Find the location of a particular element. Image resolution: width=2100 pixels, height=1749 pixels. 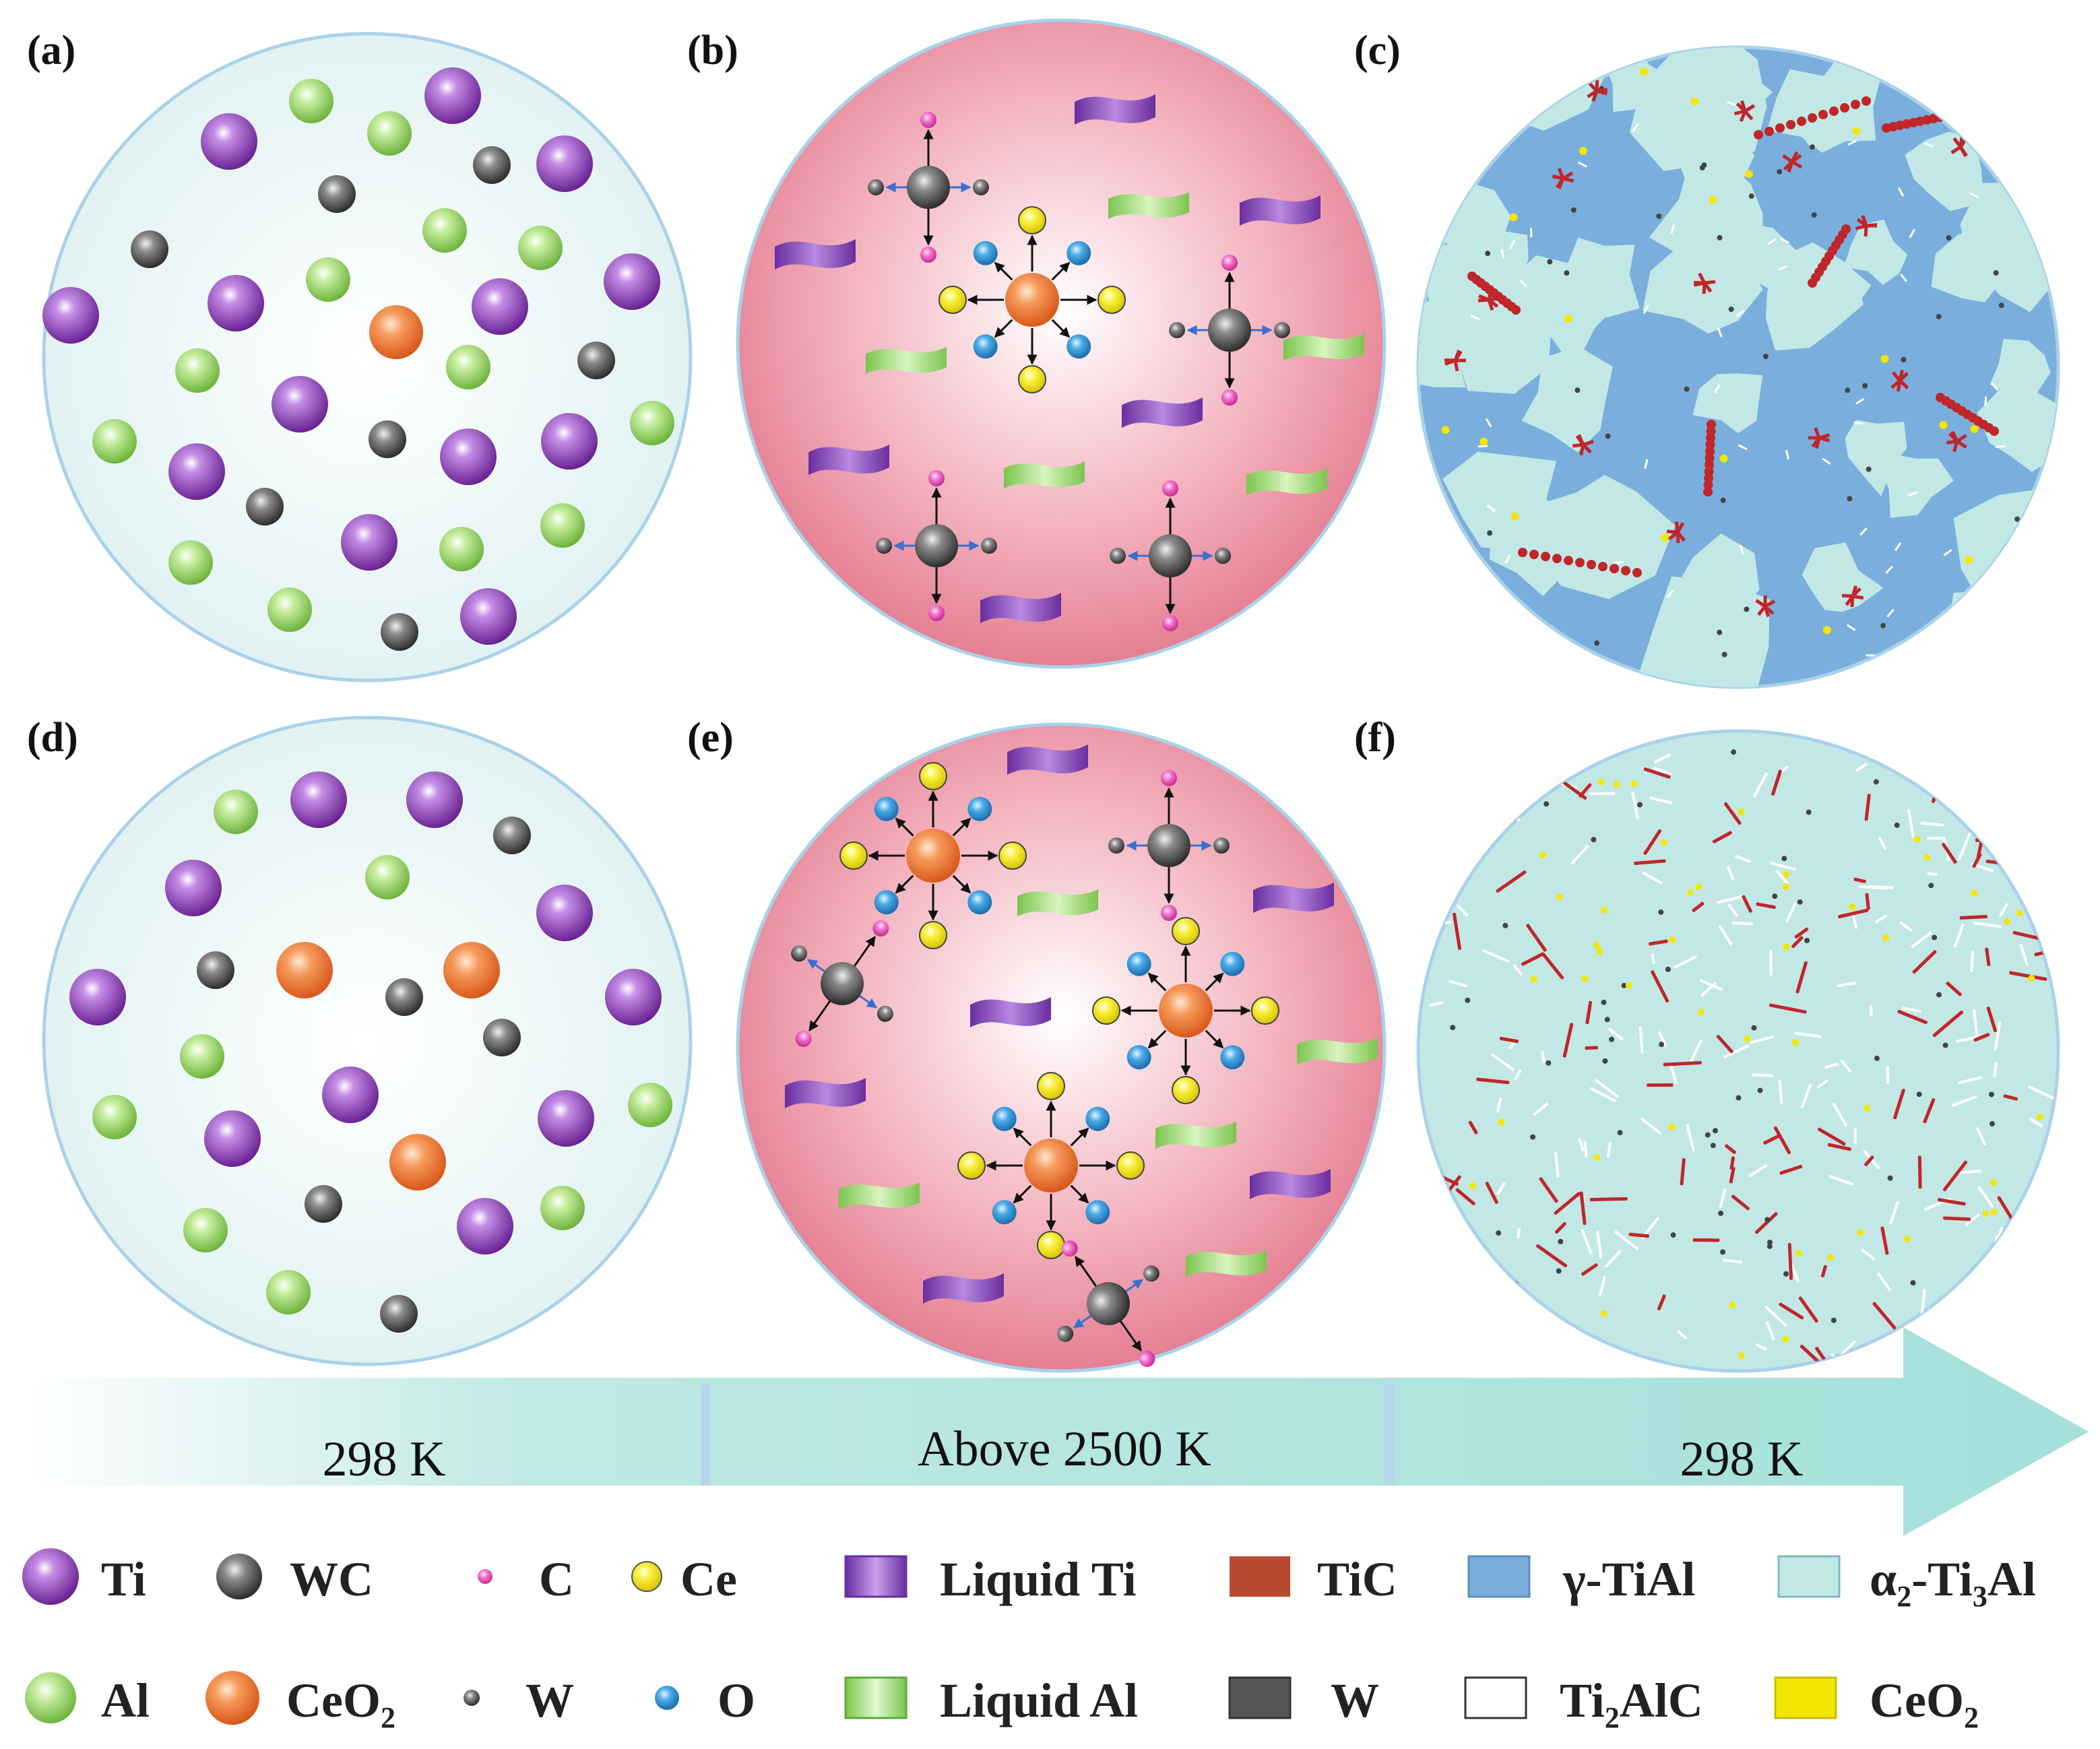

liquid-al-ribbon is located at coordinates (1148, 205).